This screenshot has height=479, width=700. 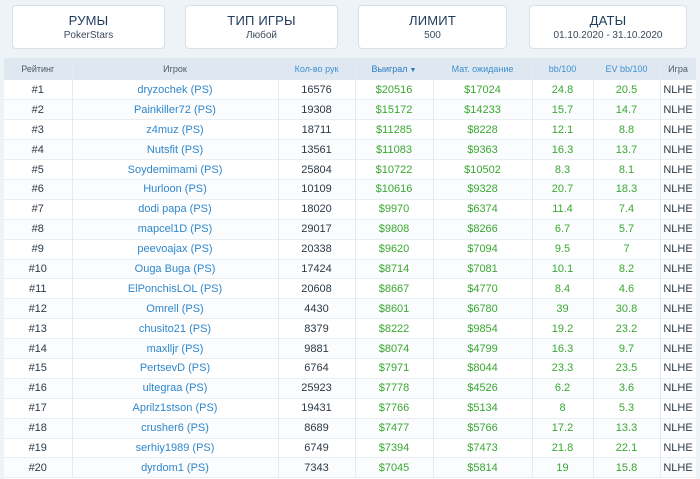 I want to click on cell-hands: 7343, so click(x=317, y=467).